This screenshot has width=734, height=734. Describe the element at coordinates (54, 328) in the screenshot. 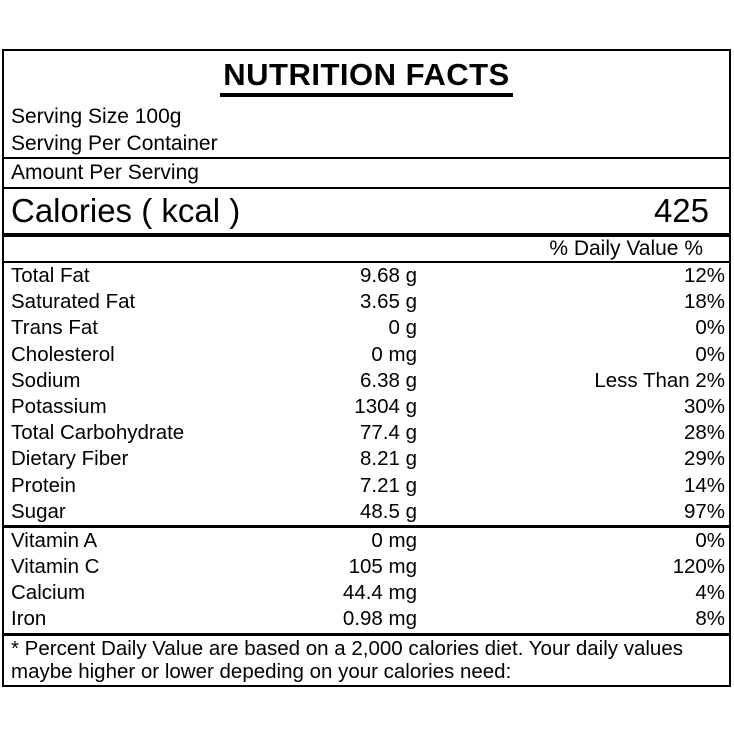

I see `nutrient-label: Trans Fat` at that location.